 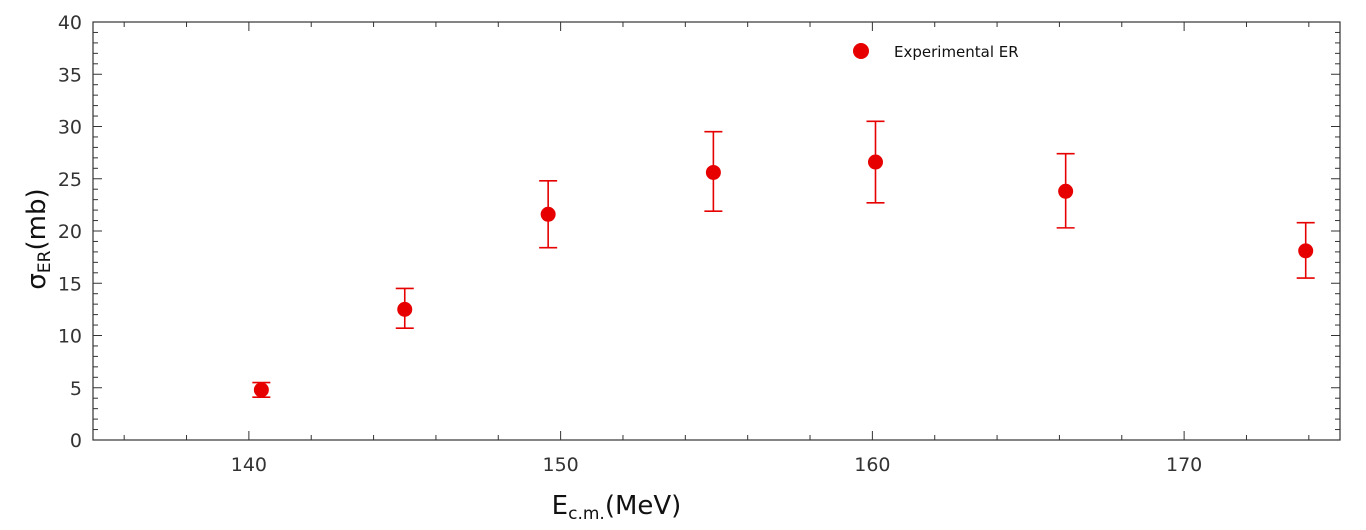 I want to click on x-tick-label: 160, so click(x=872, y=465).